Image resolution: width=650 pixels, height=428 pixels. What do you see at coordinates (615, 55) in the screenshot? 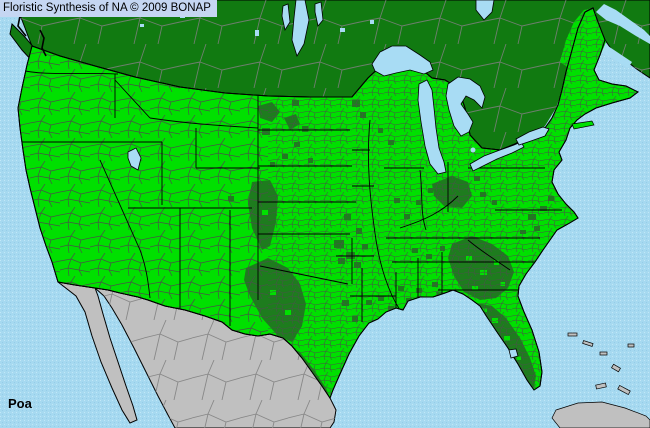
I see `bay-of-fundy` at bounding box center [615, 55].